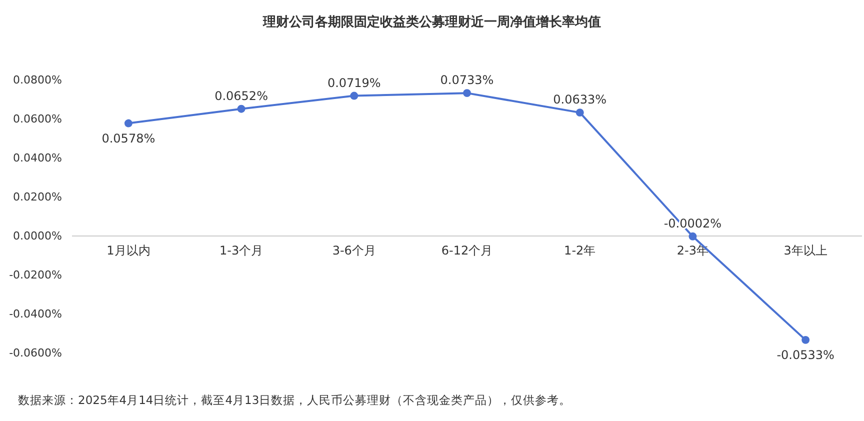 The height and width of the screenshot is (421, 864). Describe the element at coordinates (37, 197) in the screenshot. I see `y-tick-label: 0.0200%` at that location.